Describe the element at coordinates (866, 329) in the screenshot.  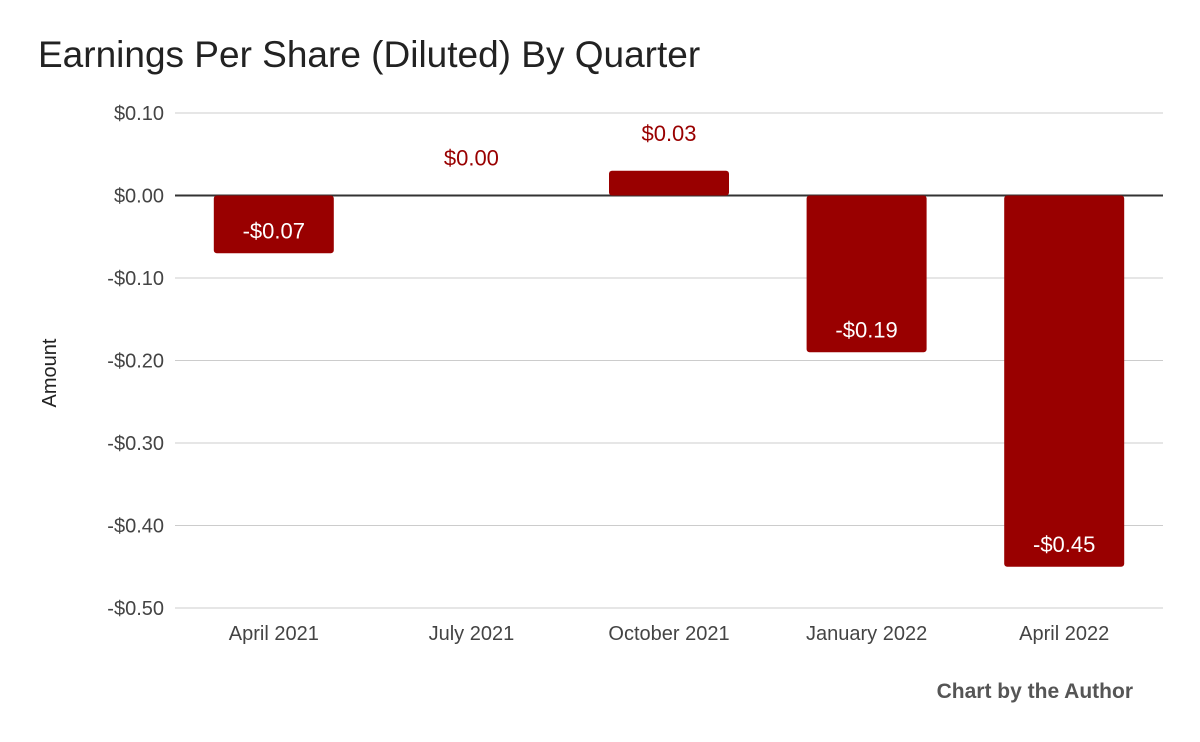
I see `data-label: -$0.19` at that location.